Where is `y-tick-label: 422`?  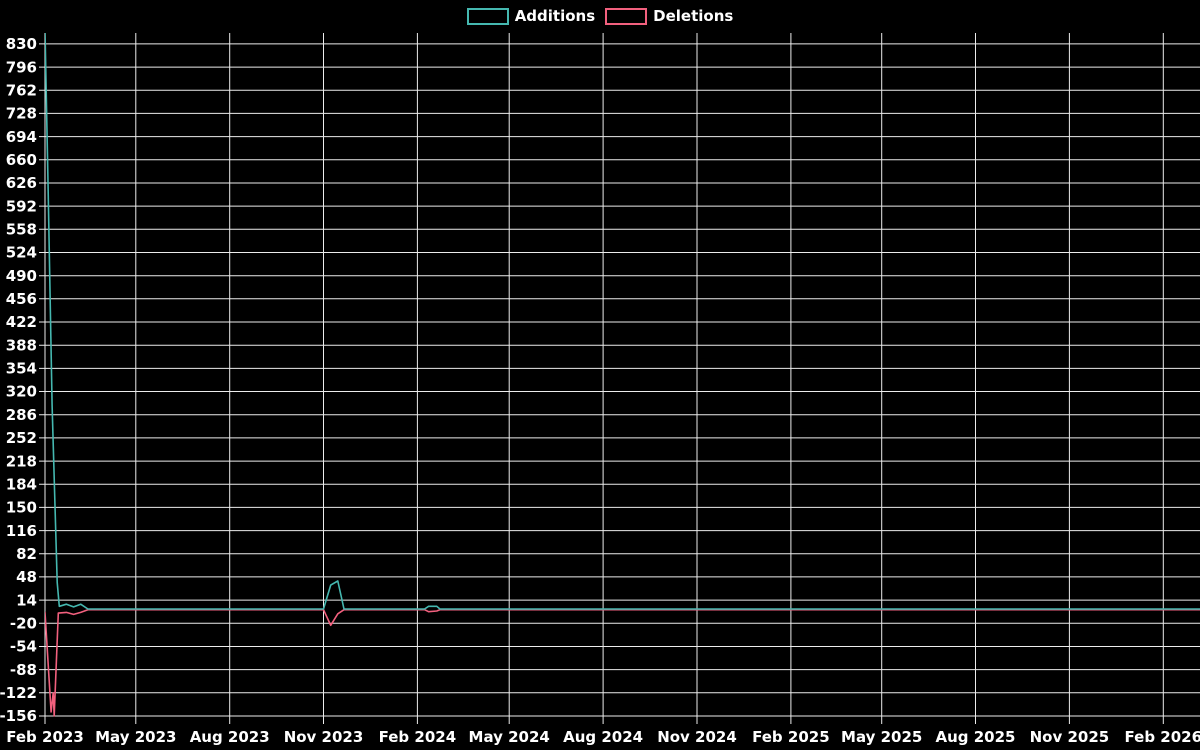
y-tick-label: 422 is located at coordinates (21, 322).